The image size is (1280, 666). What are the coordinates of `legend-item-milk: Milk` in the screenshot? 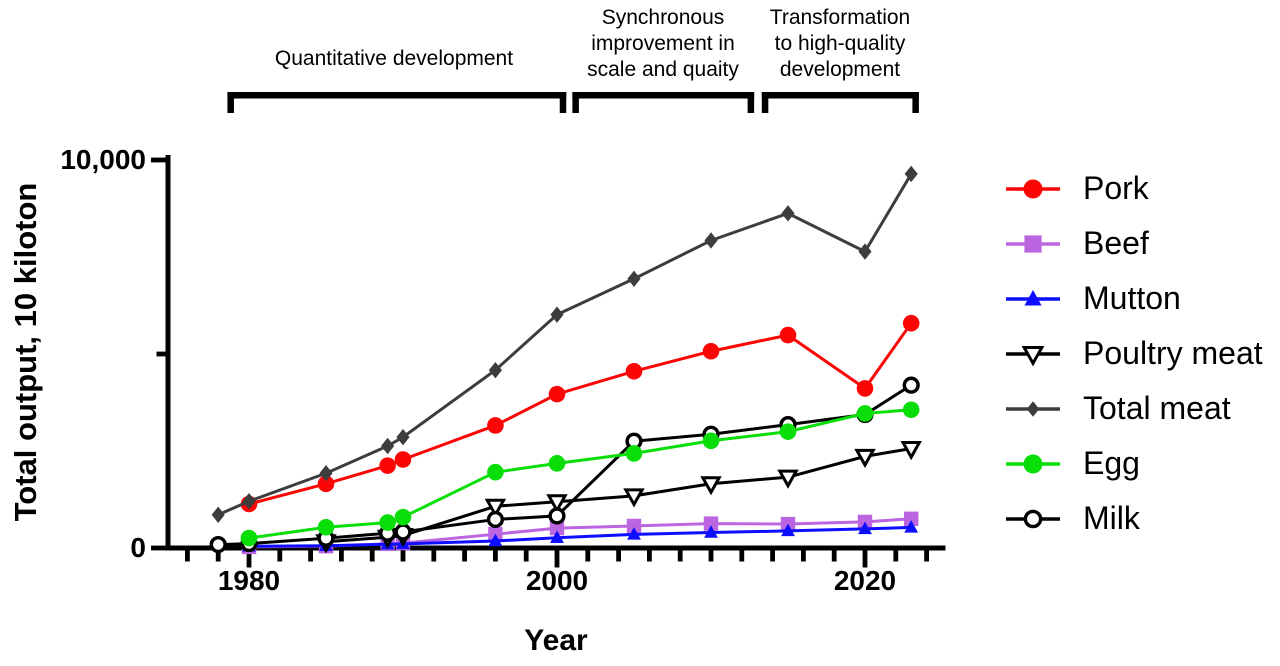 It's located at (1134, 518).